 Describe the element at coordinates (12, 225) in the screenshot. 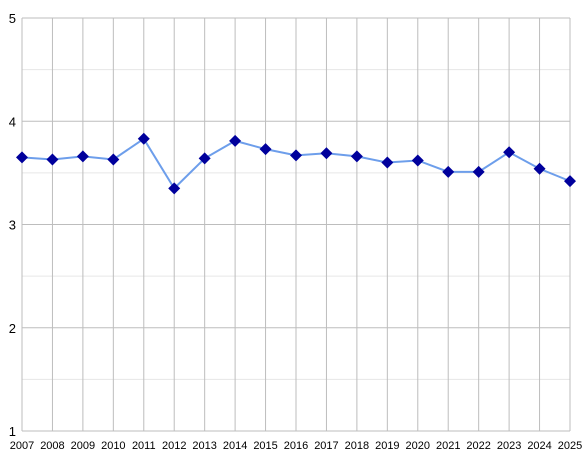

I see `y-tick-label: 3` at that location.